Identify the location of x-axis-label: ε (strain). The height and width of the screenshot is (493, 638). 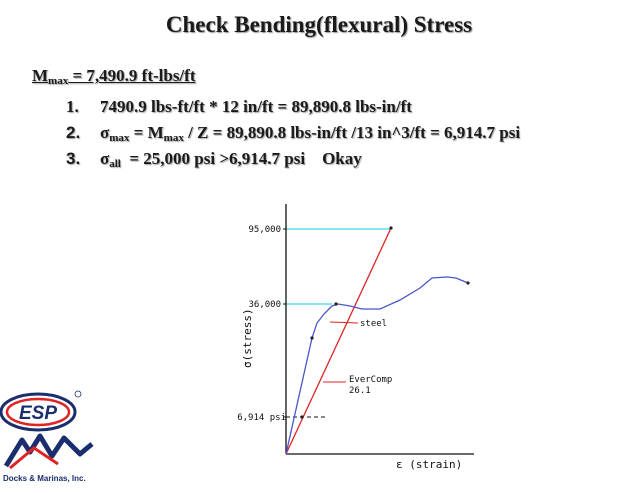
(429, 464).